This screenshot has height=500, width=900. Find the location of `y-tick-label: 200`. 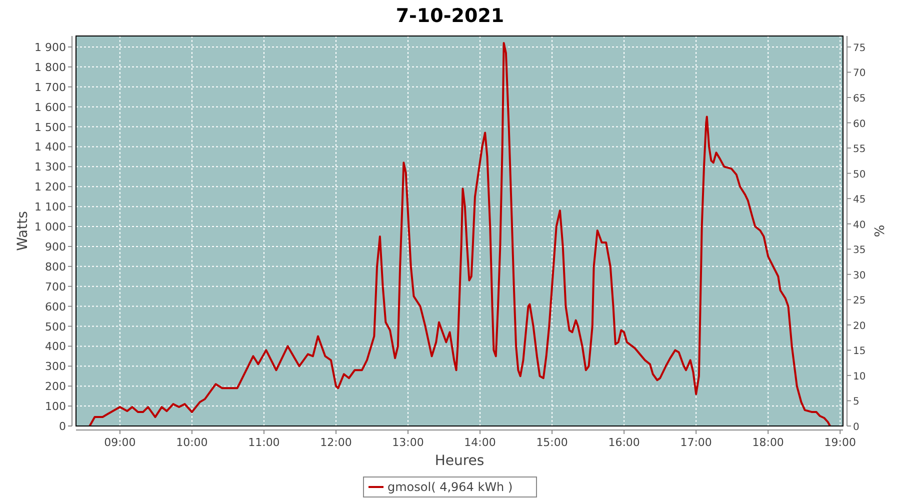

y-tick-label: 200 is located at coordinates (55, 387).